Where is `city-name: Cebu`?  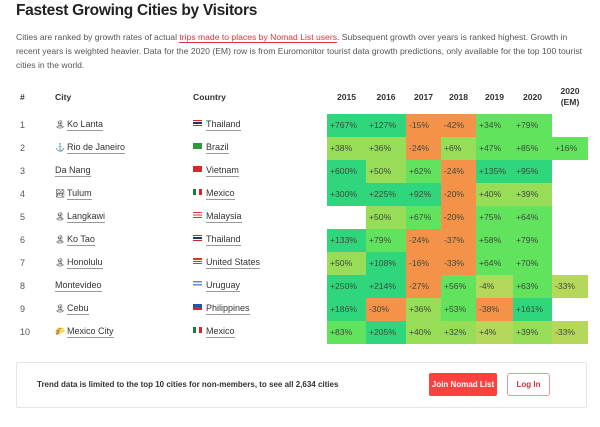 city-name: Cebu is located at coordinates (78, 309).